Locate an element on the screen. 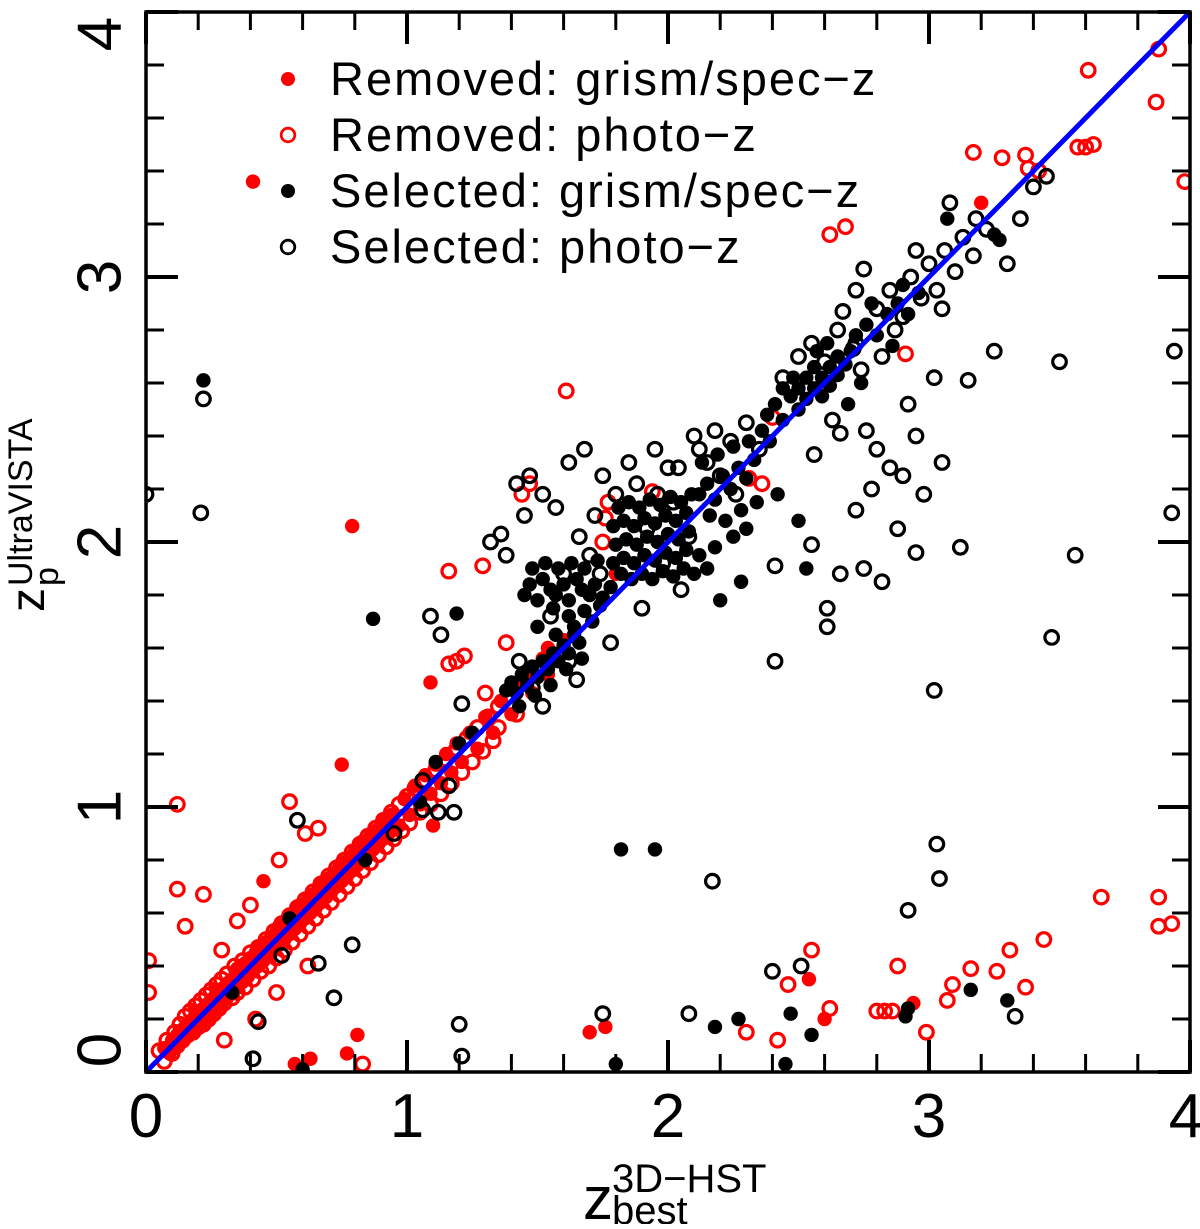  legend-marker-open-circle is located at coordinates (288, 247).